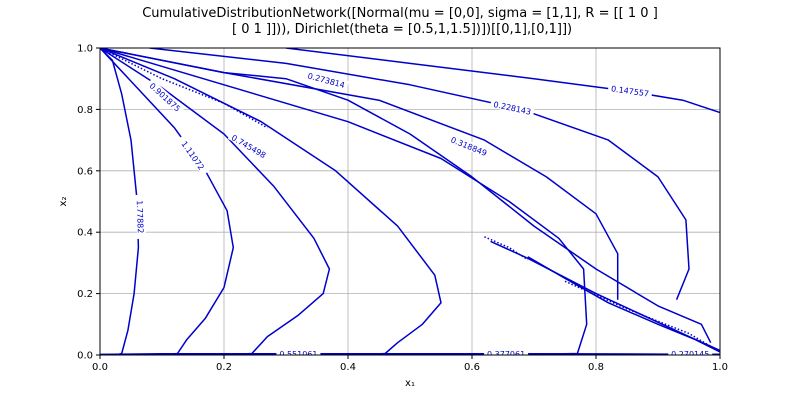 The height and width of the screenshot is (400, 800). I want to click on contour-label: 0.377061, so click(506, 354).